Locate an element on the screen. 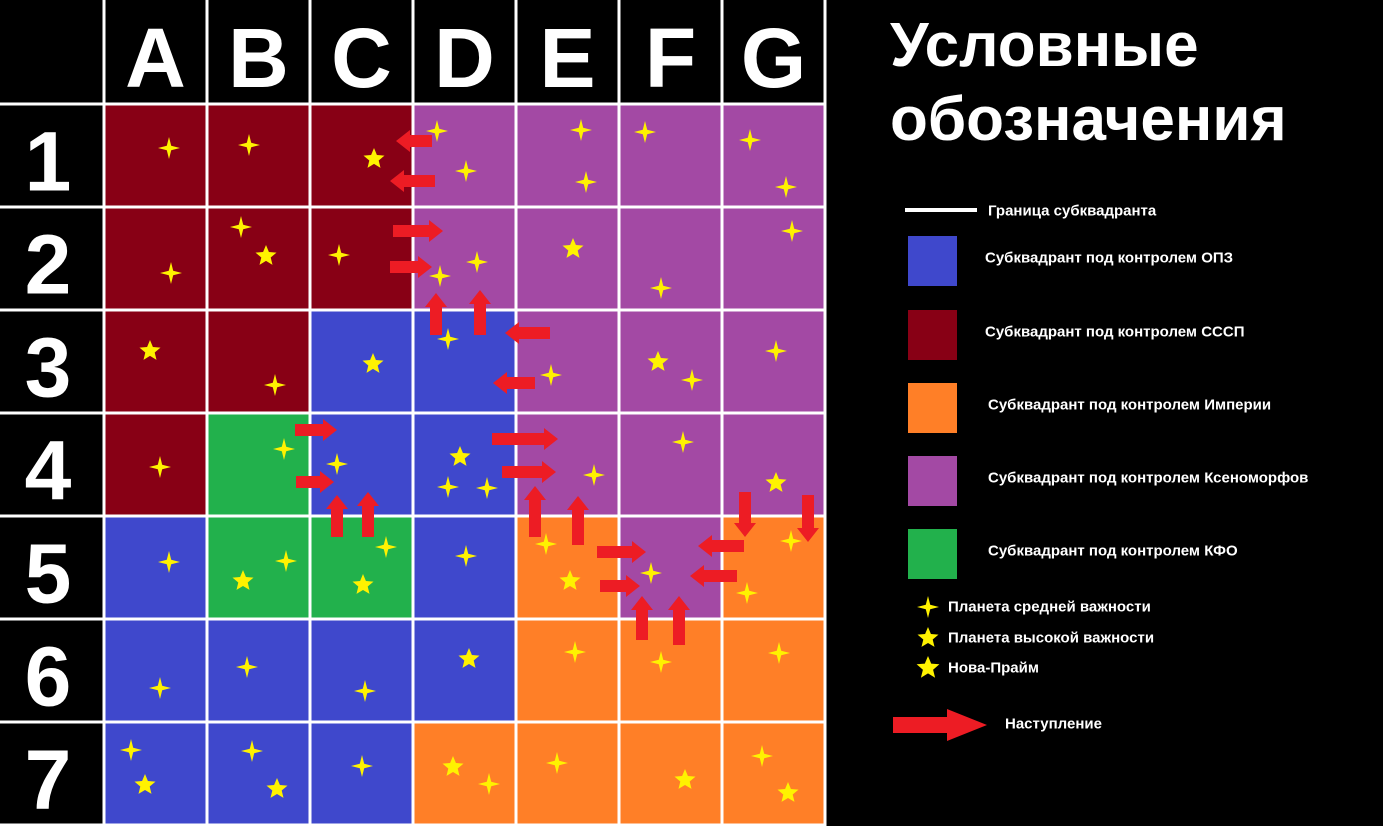 The image size is (1383, 826). column-label: C is located at coordinates (361, 58).